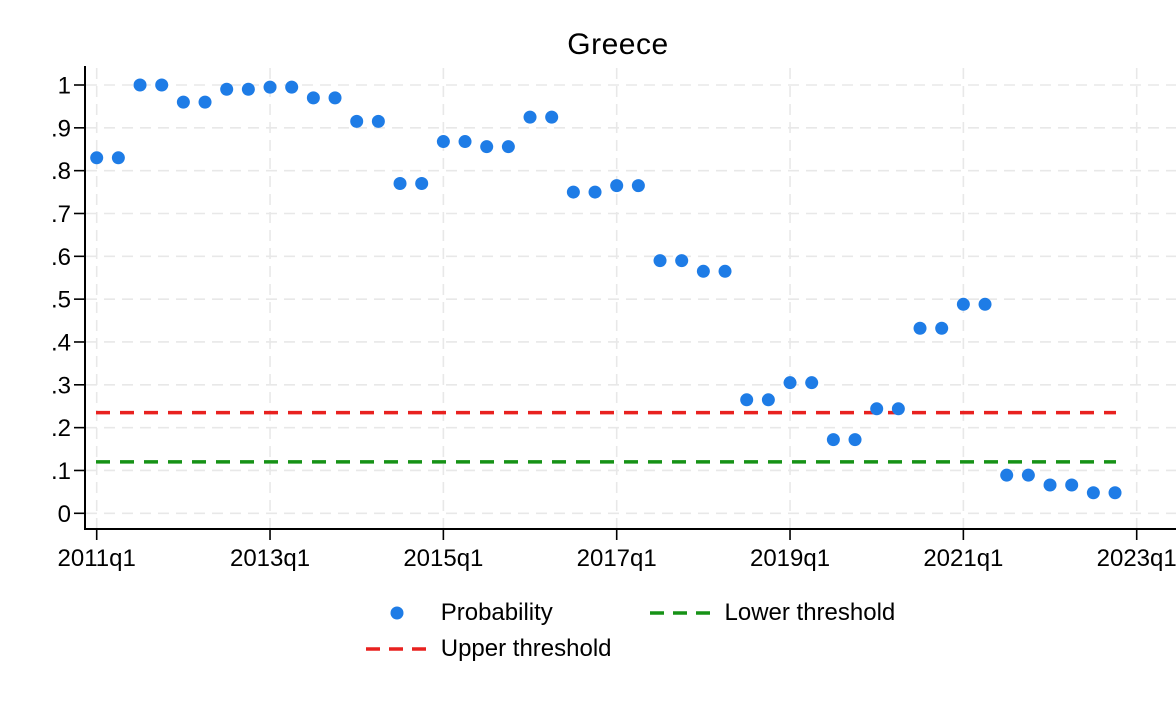 This screenshot has height=706, width=1176. Describe the element at coordinates (496, 612) in the screenshot. I see `legend-label-probability: Probability` at that location.